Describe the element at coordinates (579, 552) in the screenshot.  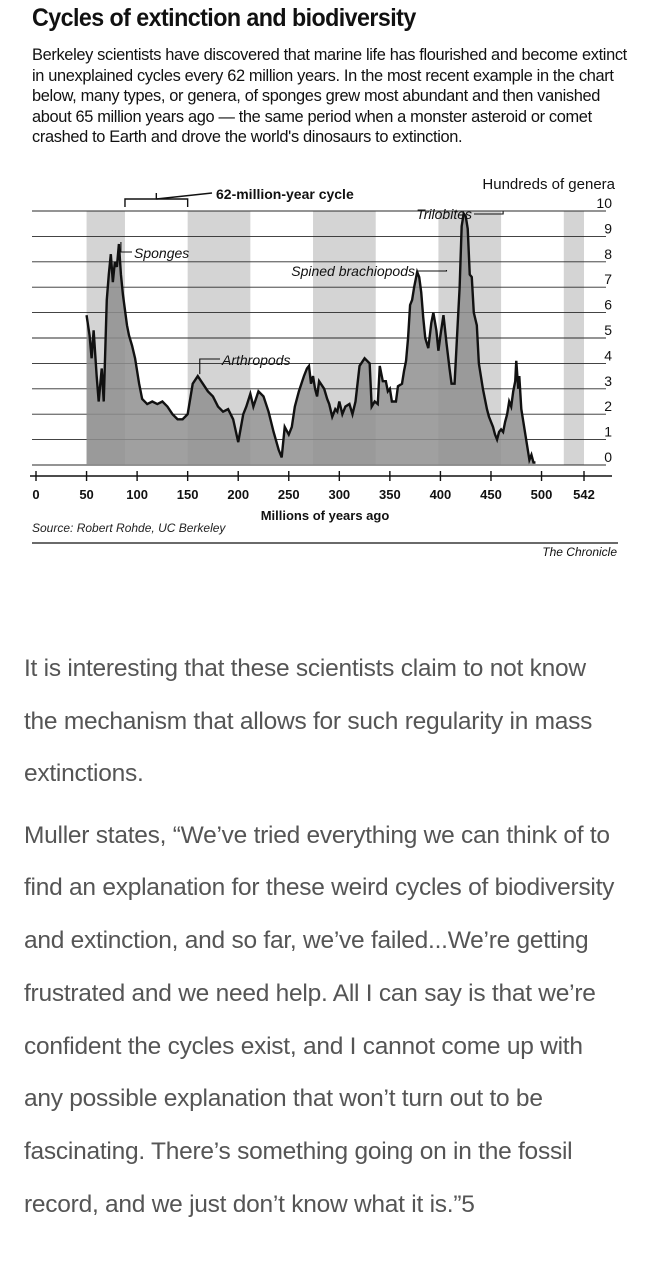
I see `chart-credit: The Chronicle` at that location.